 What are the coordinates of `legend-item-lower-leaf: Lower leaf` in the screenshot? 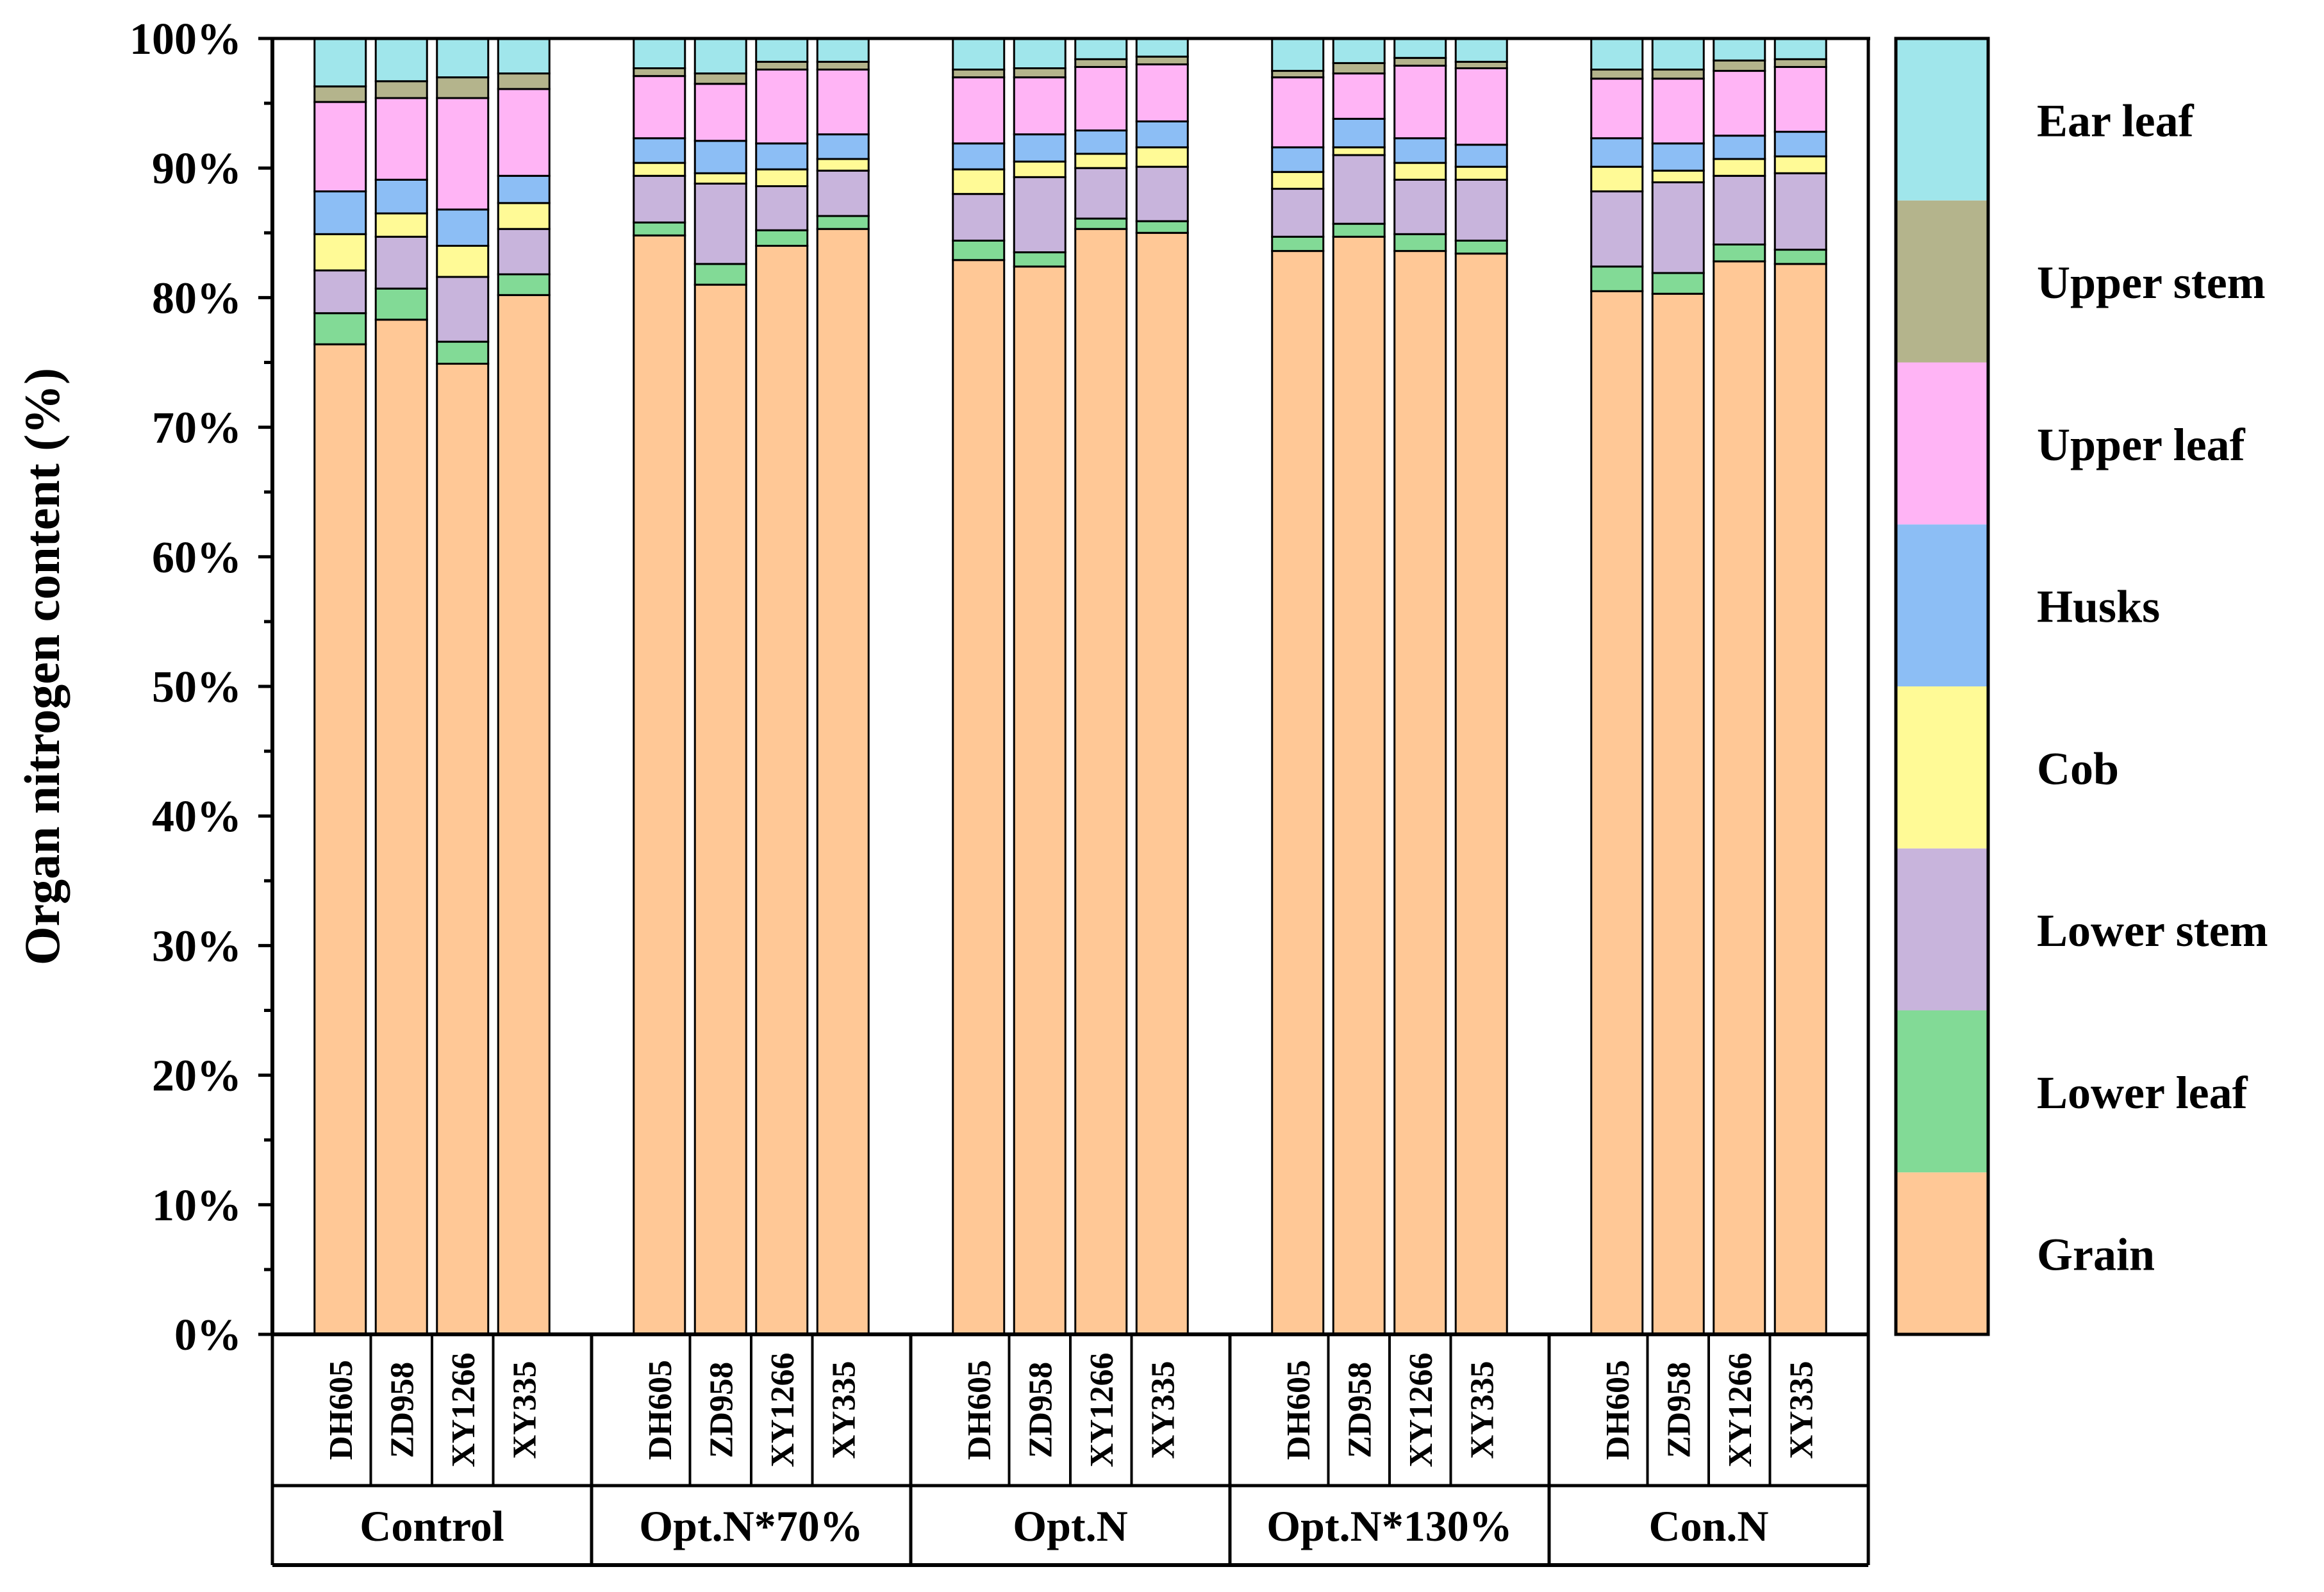 It's located at (2072, 1091).